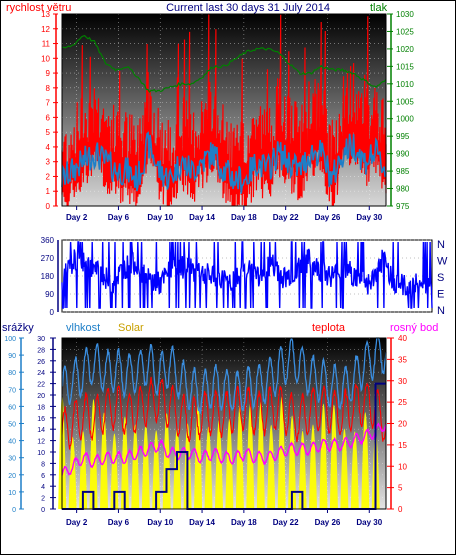 The width and height of the screenshot is (456, 555). I want to click on humidity-tick-label: 30, so click(12, 459).